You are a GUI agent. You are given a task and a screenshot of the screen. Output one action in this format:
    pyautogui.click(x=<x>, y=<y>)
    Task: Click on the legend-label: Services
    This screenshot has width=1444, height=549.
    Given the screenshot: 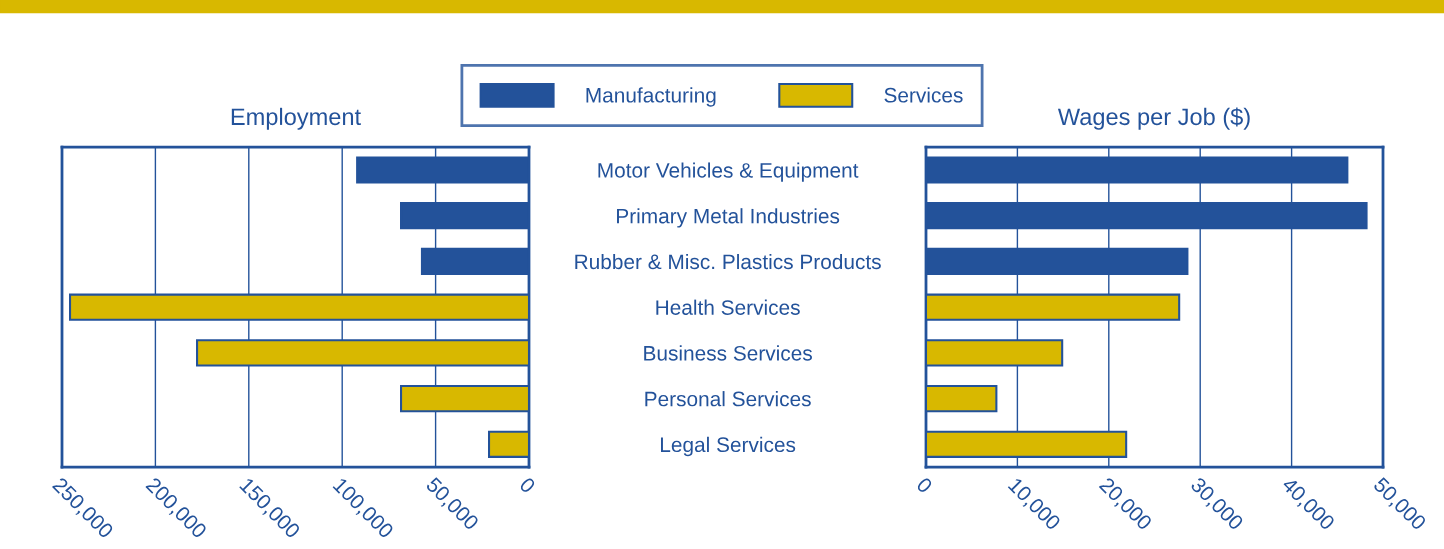 What is the action you would take?
    pyautogui.click(x=923, y=95)
    